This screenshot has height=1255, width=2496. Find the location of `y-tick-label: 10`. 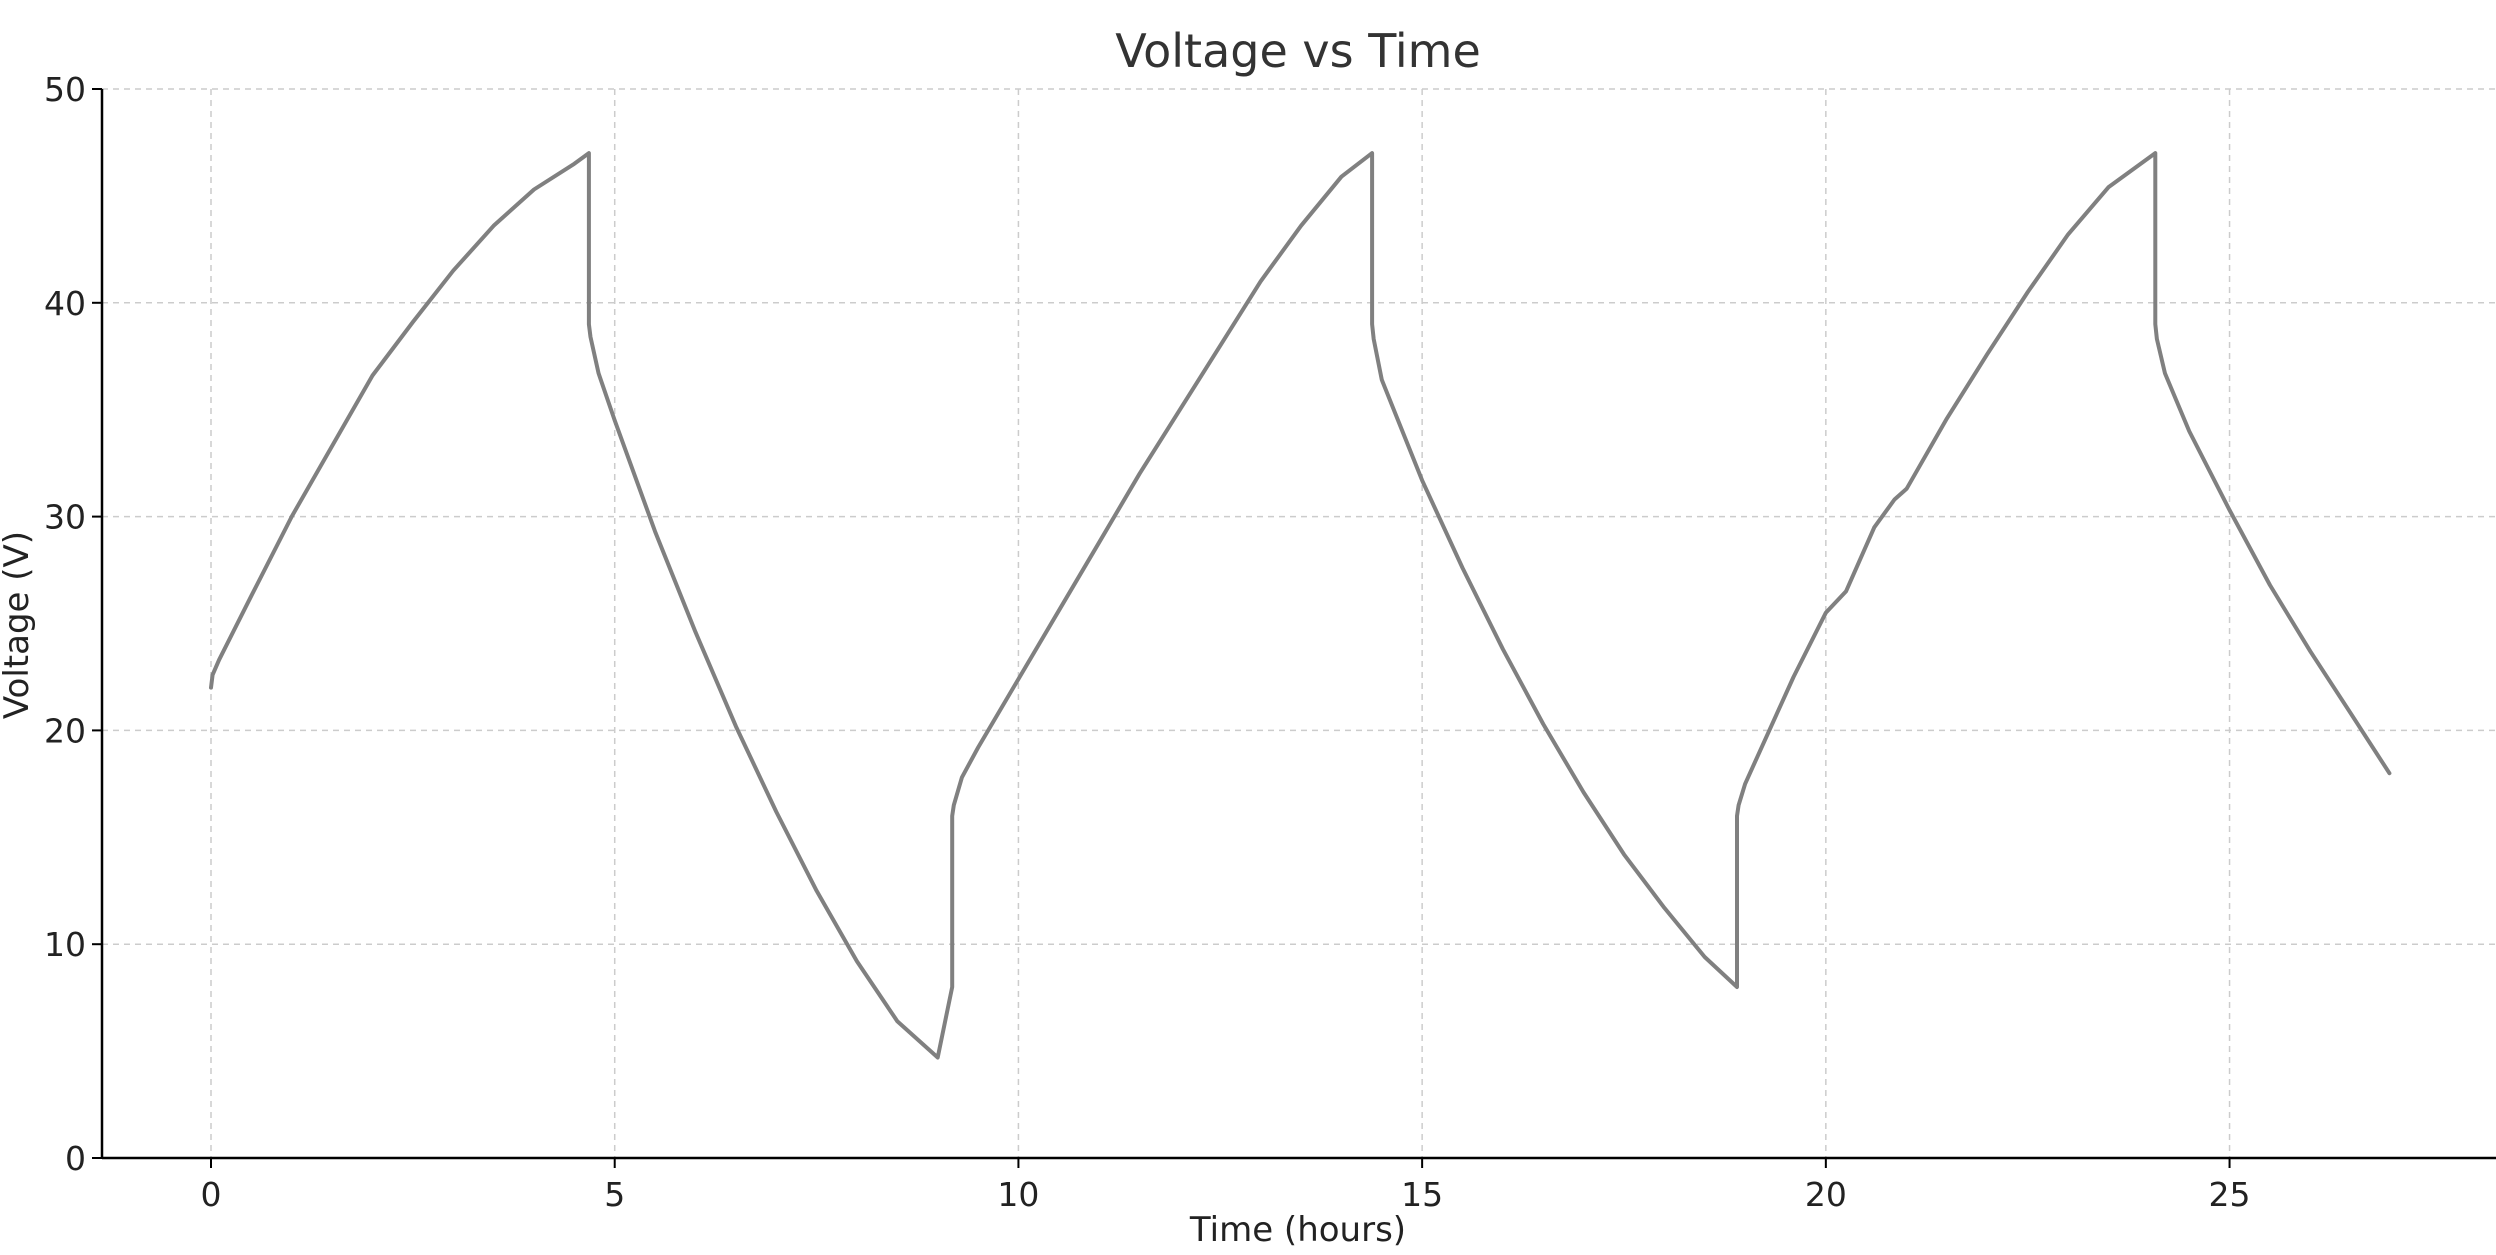

y-tick-label: 10 is located at coordinates (65, 944).